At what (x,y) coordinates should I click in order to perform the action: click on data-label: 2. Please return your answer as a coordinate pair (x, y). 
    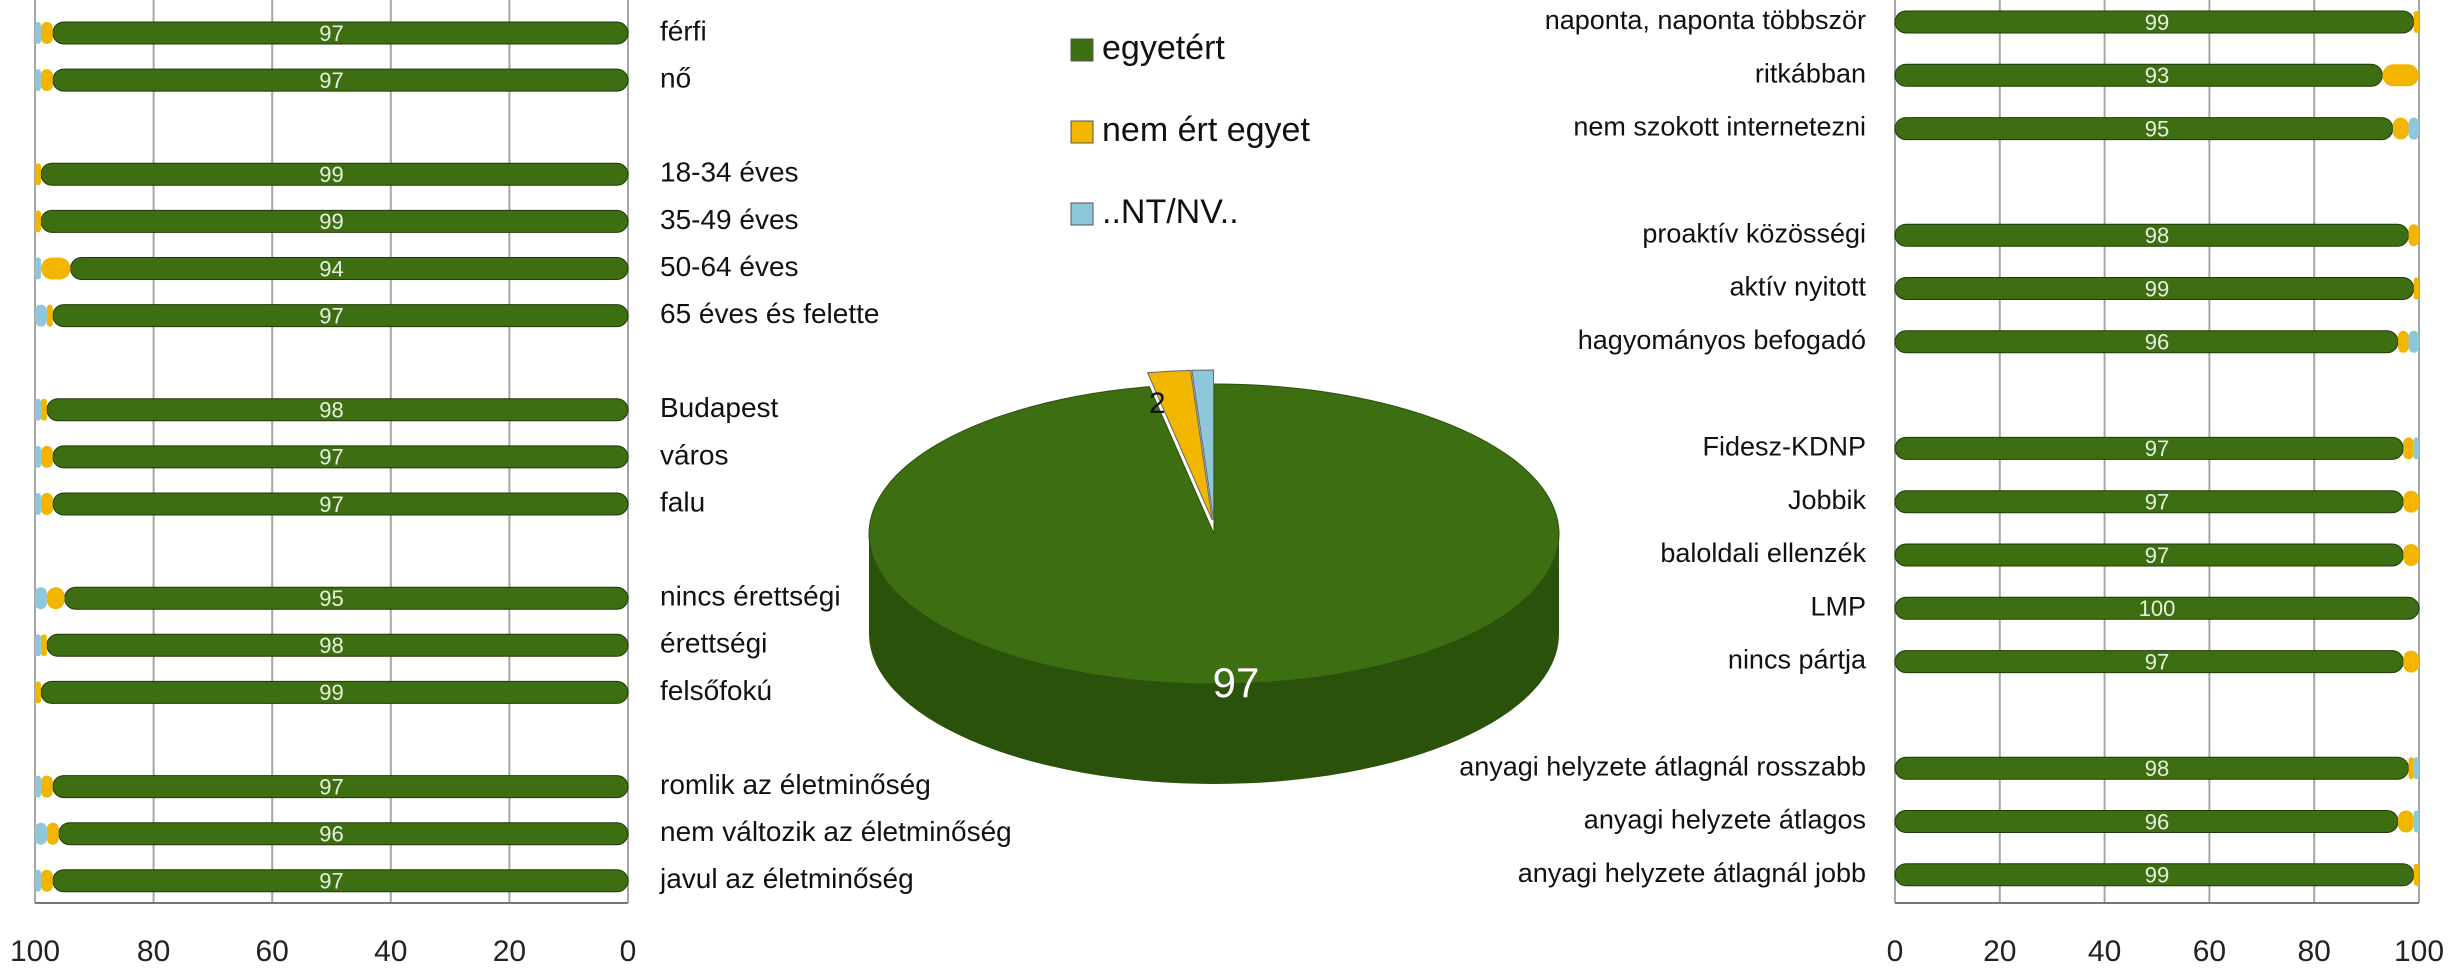
    Looking at the image, I should click on (1157, 403).